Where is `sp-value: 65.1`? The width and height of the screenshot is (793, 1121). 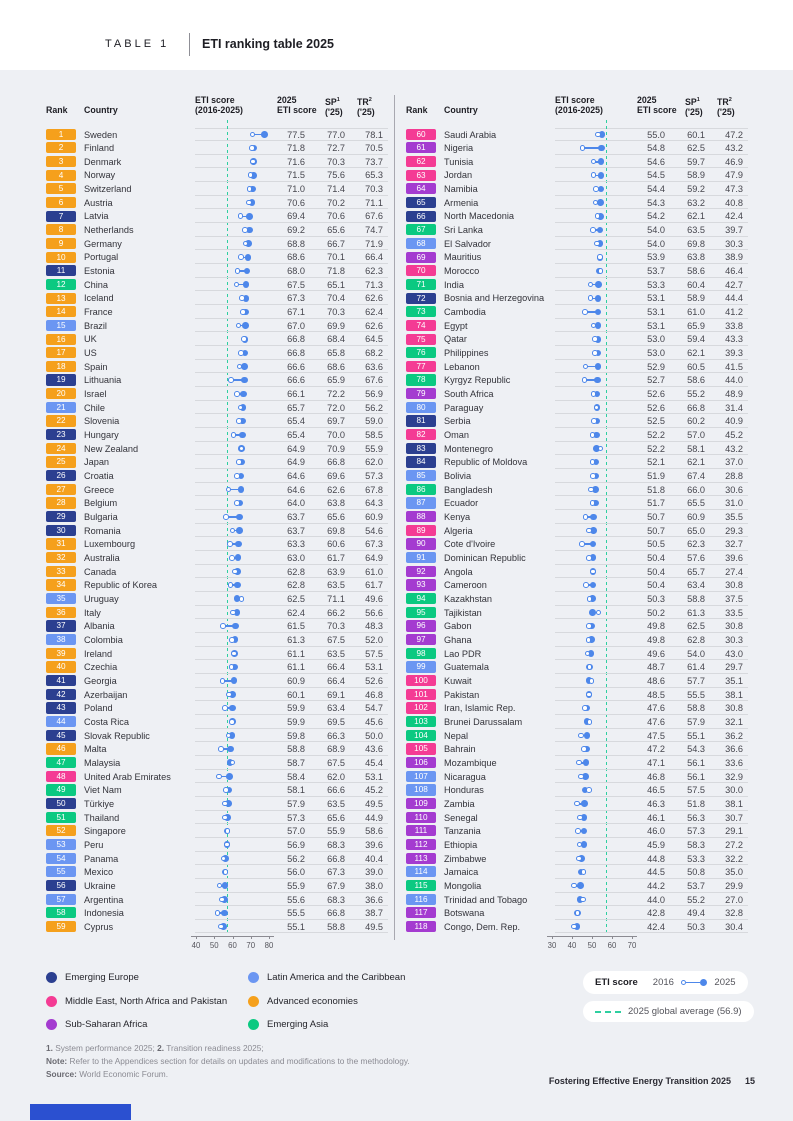 sp-value: 65.1 is located at coordinates (336, 284).